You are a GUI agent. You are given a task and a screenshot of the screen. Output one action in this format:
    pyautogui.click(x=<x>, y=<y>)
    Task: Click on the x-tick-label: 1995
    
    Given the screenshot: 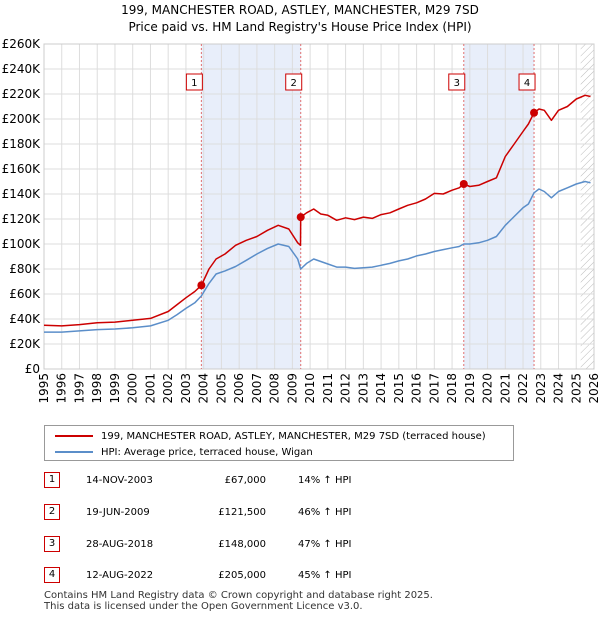 What is the action you would take?
    pyautogui.click(x=44, y=388)
    